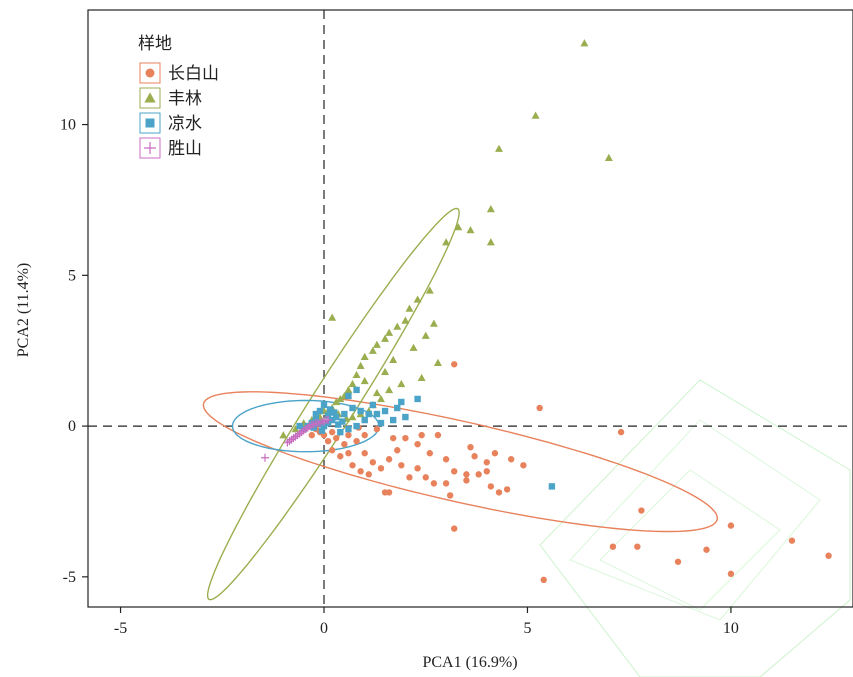 The height and width of the screenshot is (677, 853). Describe the element at coordinates (72, 275) in the screenshot. I see `y-tick-label: 5` at that location.